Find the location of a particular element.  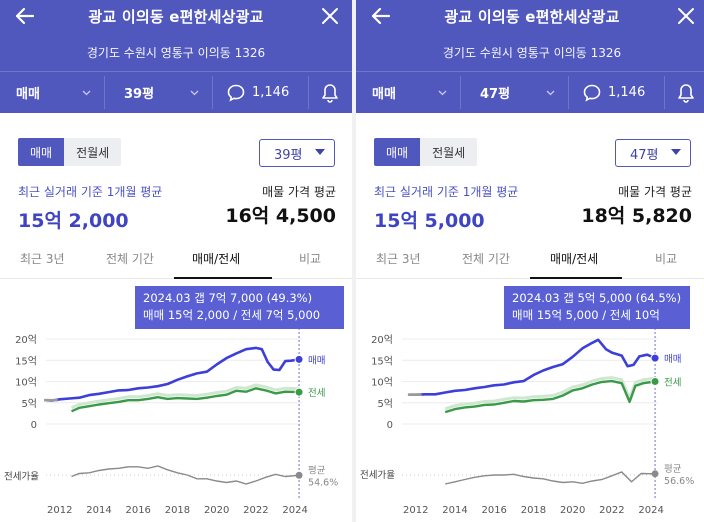

x-tick-label: 2024 is located at coordinates (294, 510).